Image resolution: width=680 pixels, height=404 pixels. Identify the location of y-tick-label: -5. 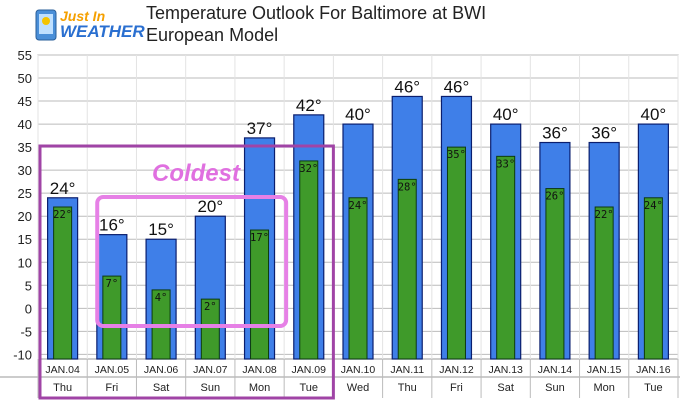
(26, 331).